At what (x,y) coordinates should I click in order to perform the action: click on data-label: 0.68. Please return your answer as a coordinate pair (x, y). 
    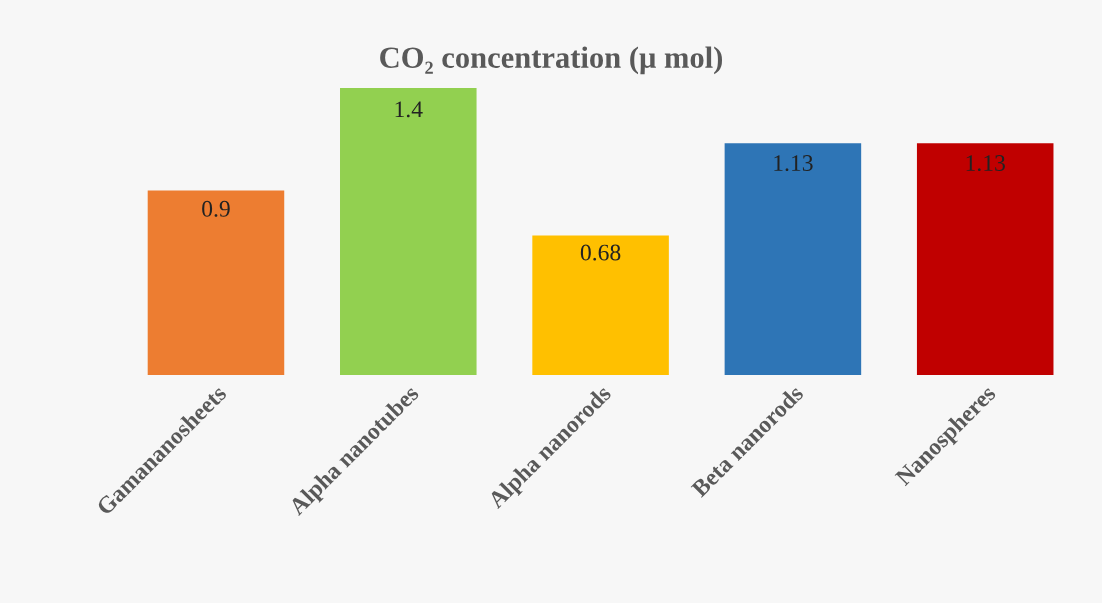
    Looking at the image, I should click on (600, 252).